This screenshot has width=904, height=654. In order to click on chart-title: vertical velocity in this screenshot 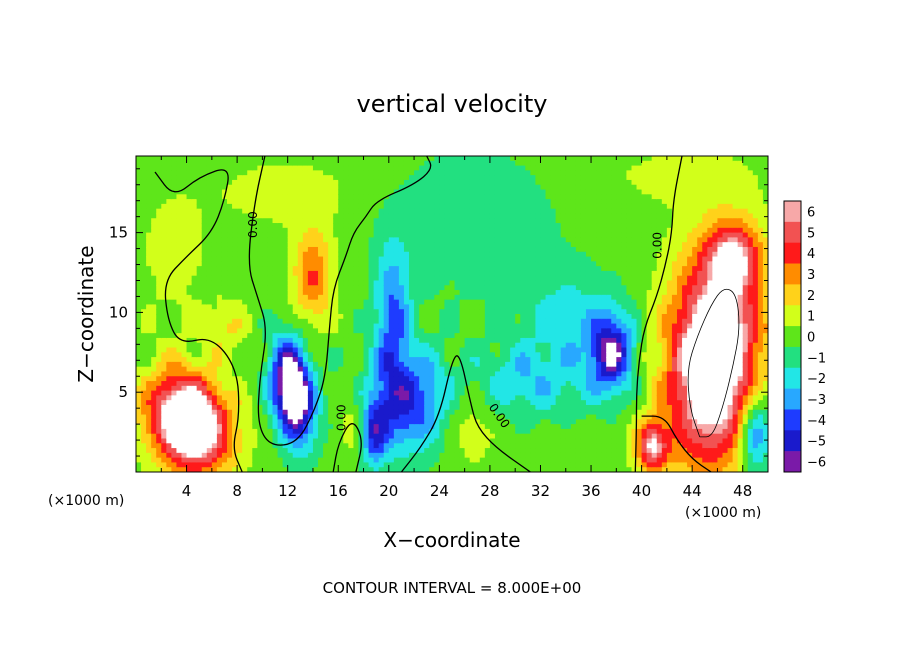, I will do `click(452, 104)`.